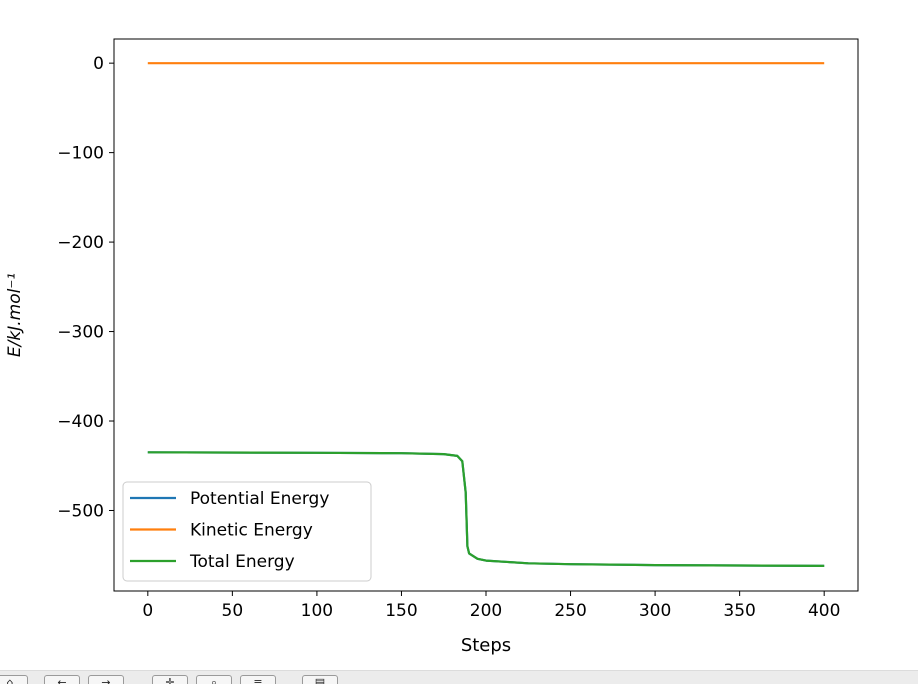  I want to click on subplots-button: ≡, so click(258, 679).